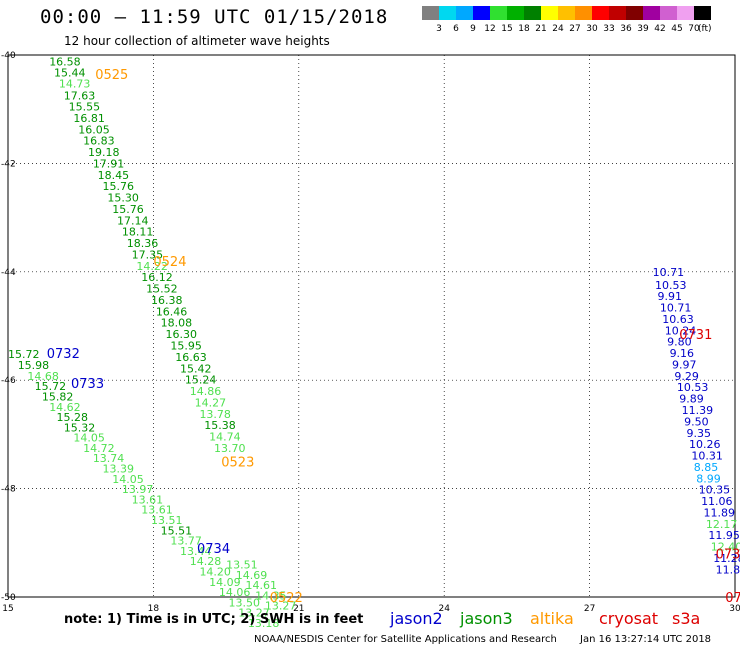  I want to click on wave-height-value: 8.85, so click(706, 467).